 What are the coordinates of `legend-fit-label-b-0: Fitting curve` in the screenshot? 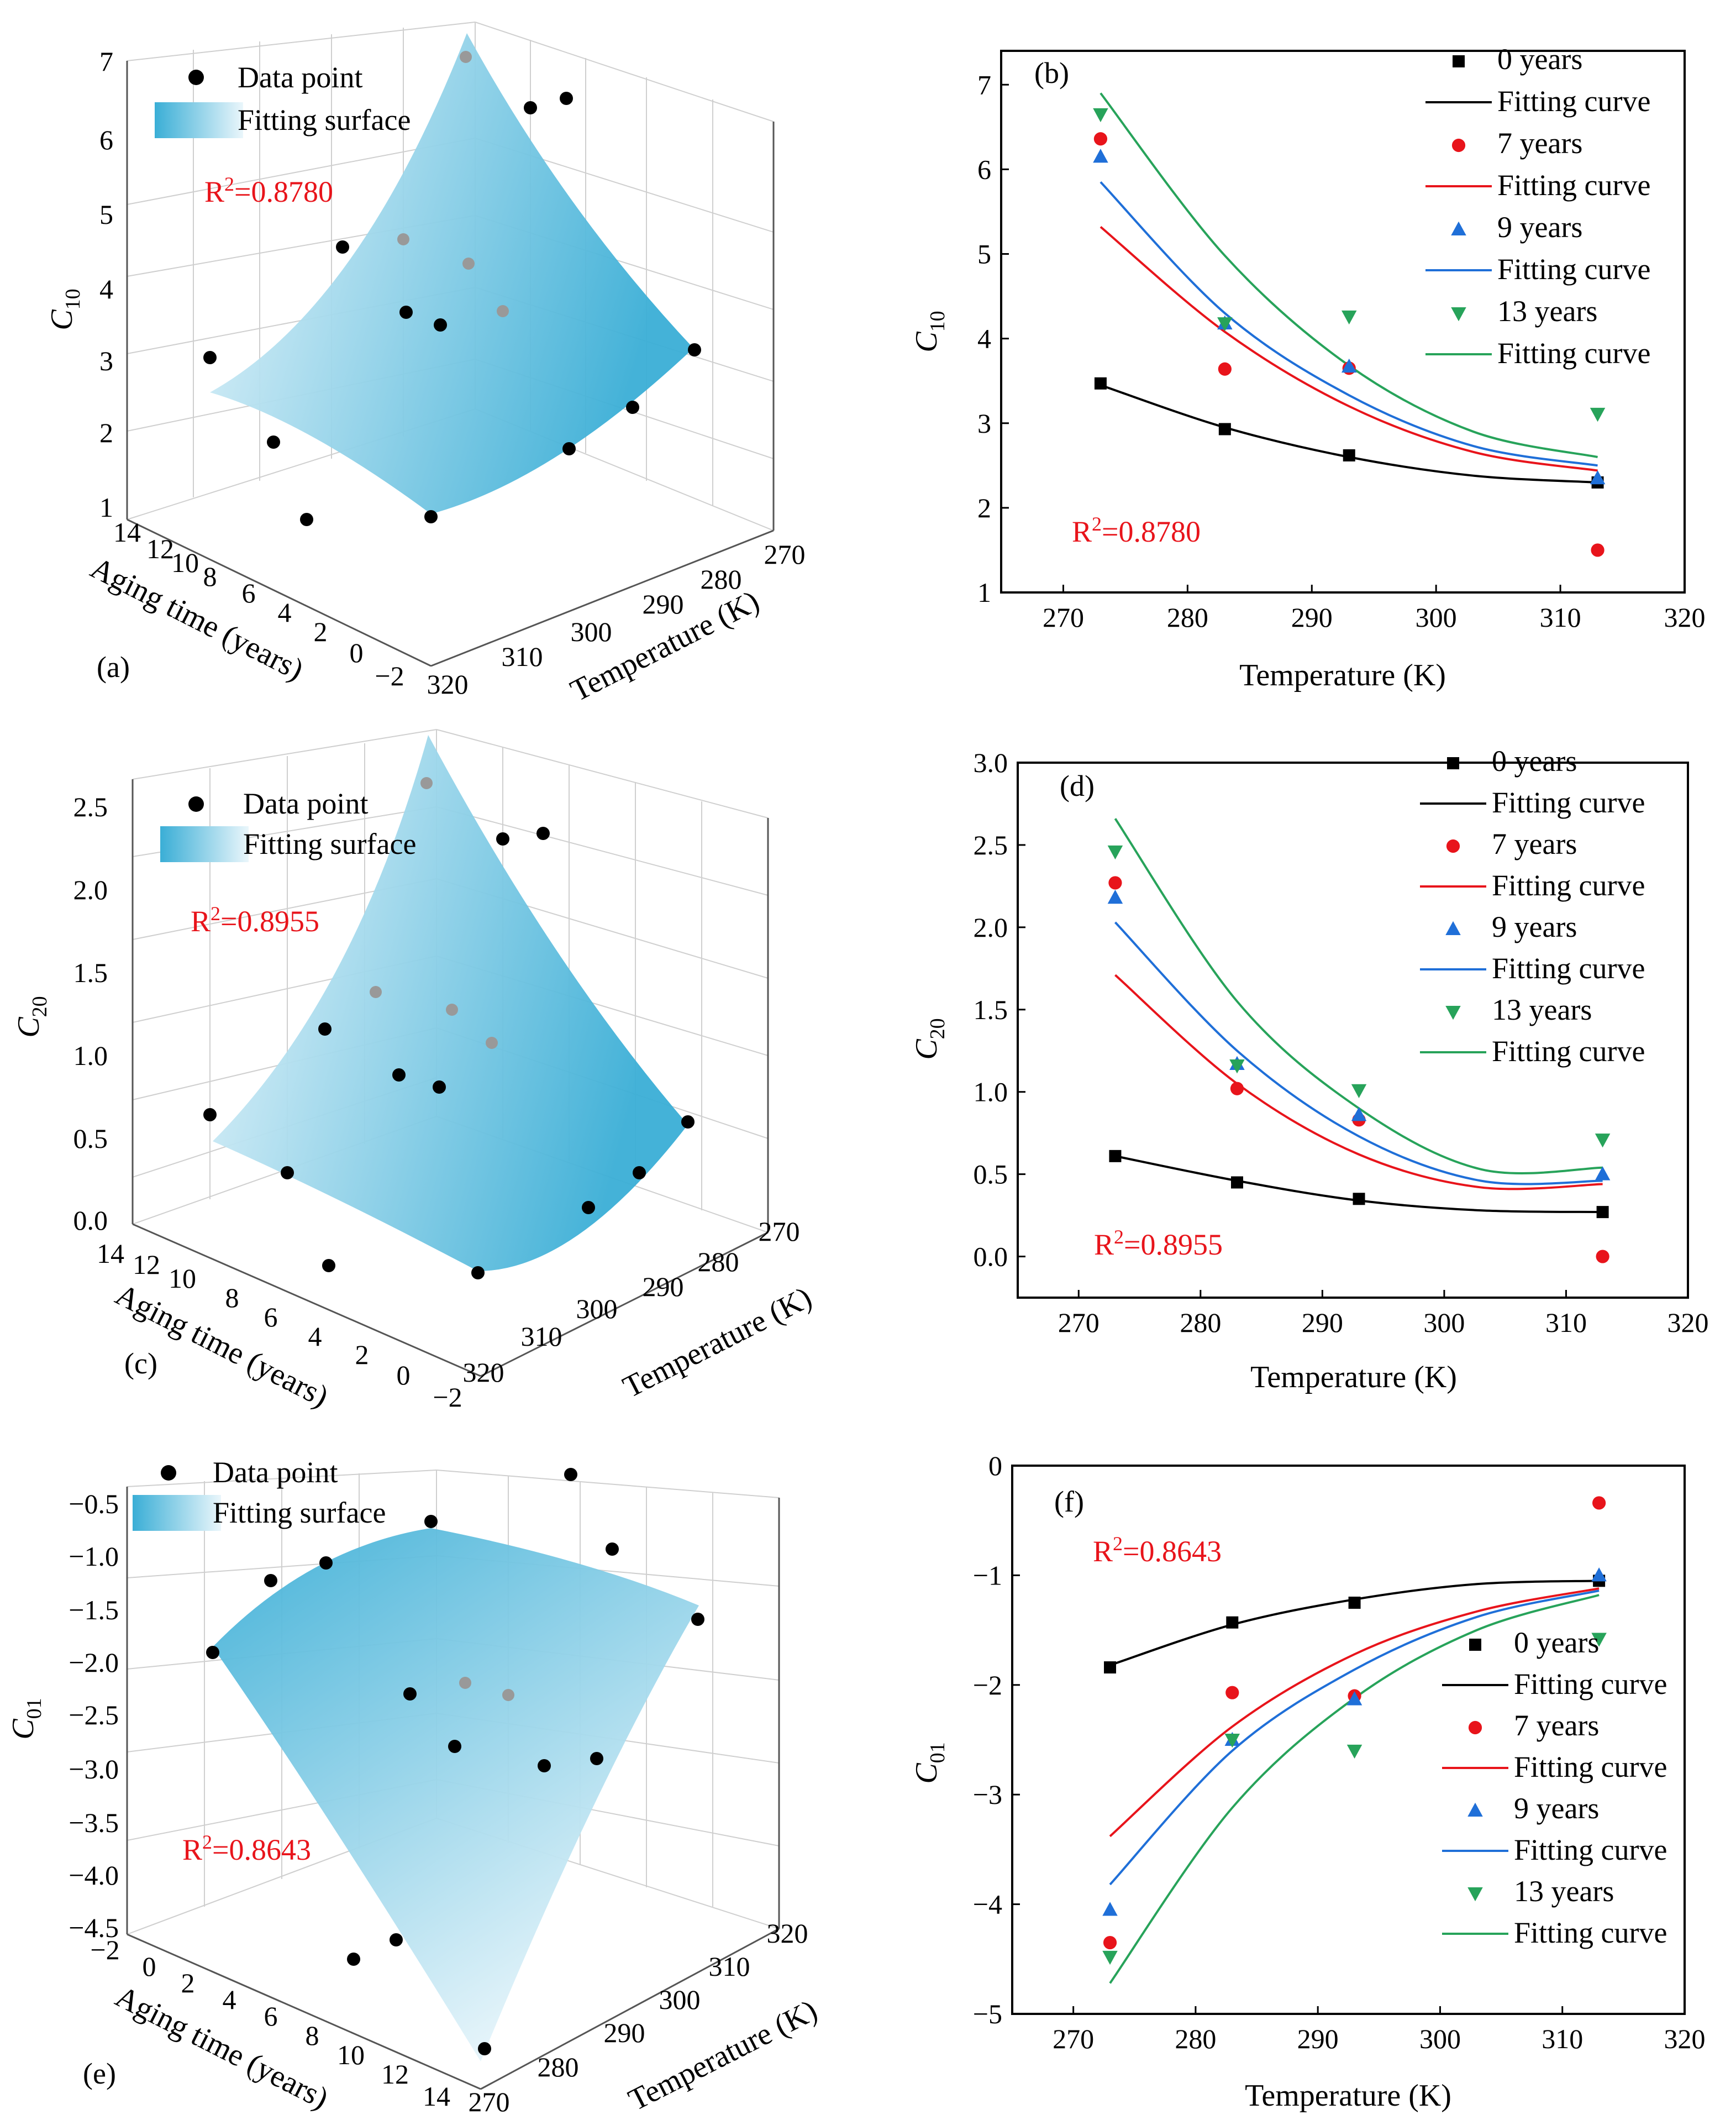 It's located at (1573, 101).